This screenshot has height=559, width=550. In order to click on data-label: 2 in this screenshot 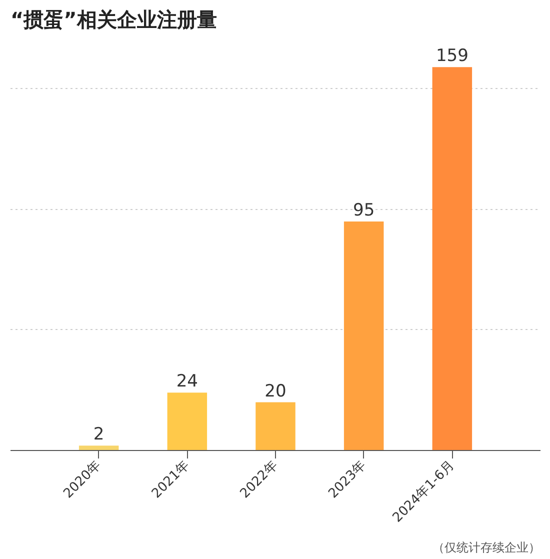, I will do `click(98, 434)`.